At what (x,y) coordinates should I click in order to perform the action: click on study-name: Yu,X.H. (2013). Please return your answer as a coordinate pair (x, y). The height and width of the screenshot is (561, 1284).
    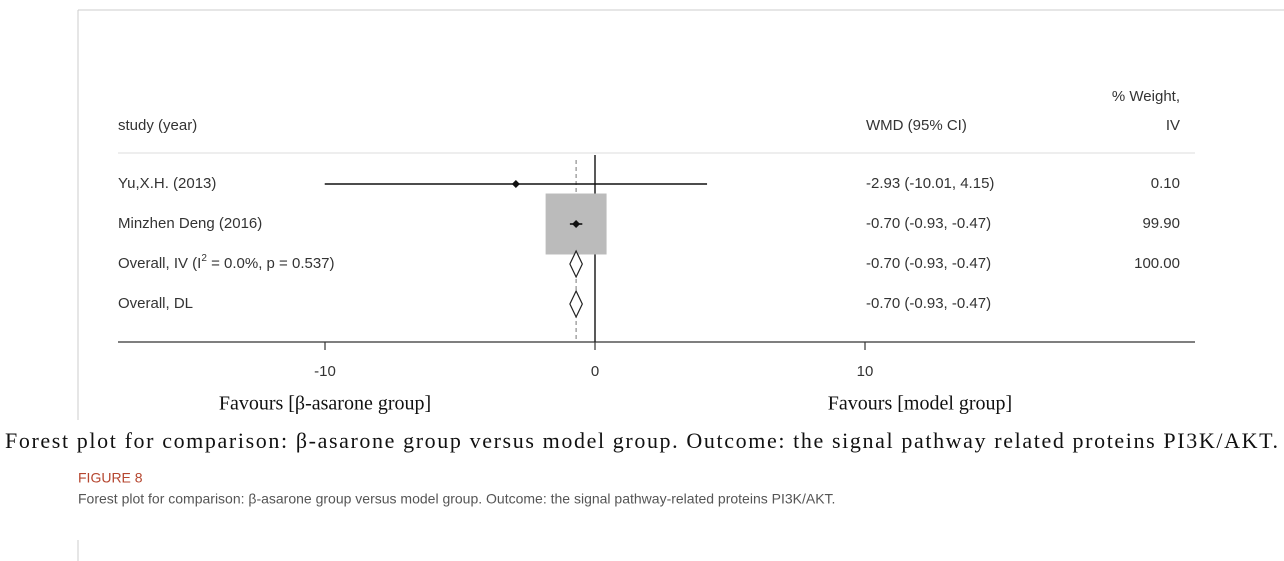
    Looking at the image, I should click on (167, 183).